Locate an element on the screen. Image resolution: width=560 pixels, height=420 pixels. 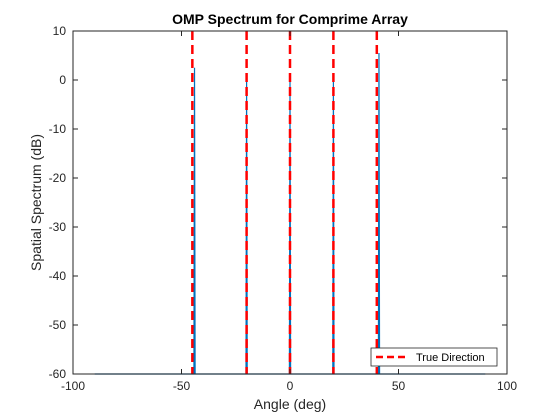
y-tick-label: -20 is located at coordinates (58, 178).